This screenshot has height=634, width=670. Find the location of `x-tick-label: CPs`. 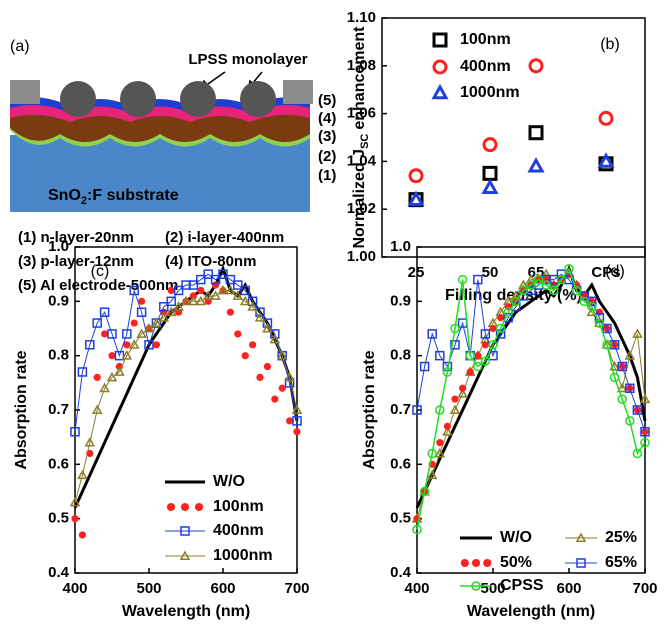

x-tick-label: CPs is located at coordinates (605, 272).